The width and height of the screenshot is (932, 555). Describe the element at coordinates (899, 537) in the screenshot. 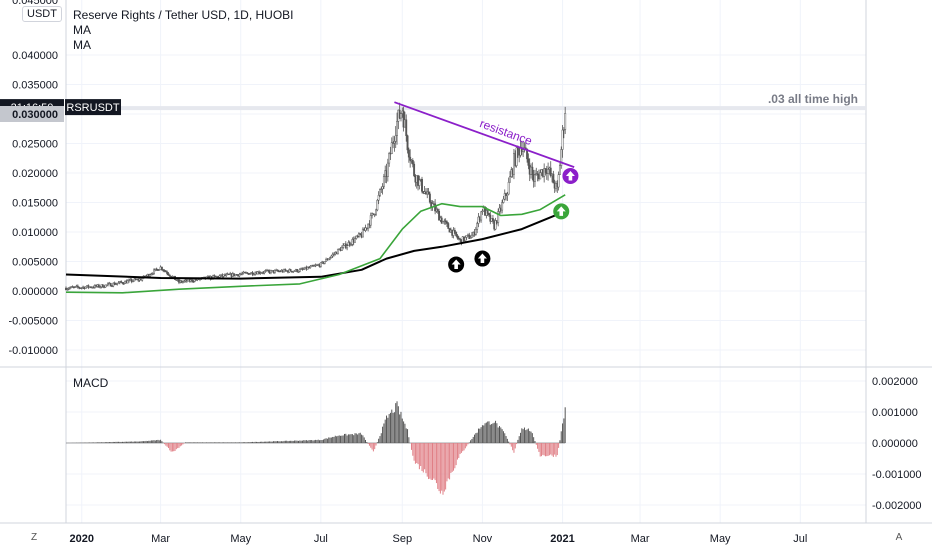

I see `auto-scale-button: A` at that location.